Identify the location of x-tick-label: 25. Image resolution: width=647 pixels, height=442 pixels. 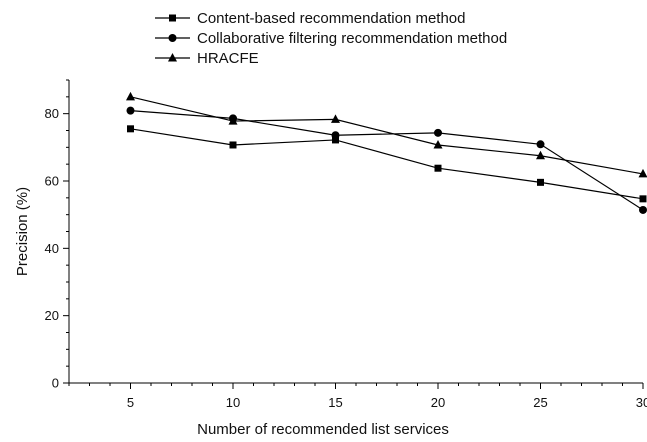
(540, 402).